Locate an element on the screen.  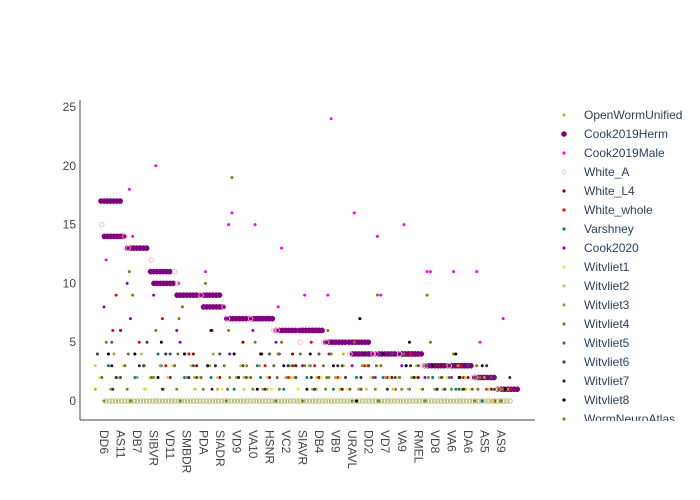
legend-item: Cook2019Herm is located at coordinates (614, 134).